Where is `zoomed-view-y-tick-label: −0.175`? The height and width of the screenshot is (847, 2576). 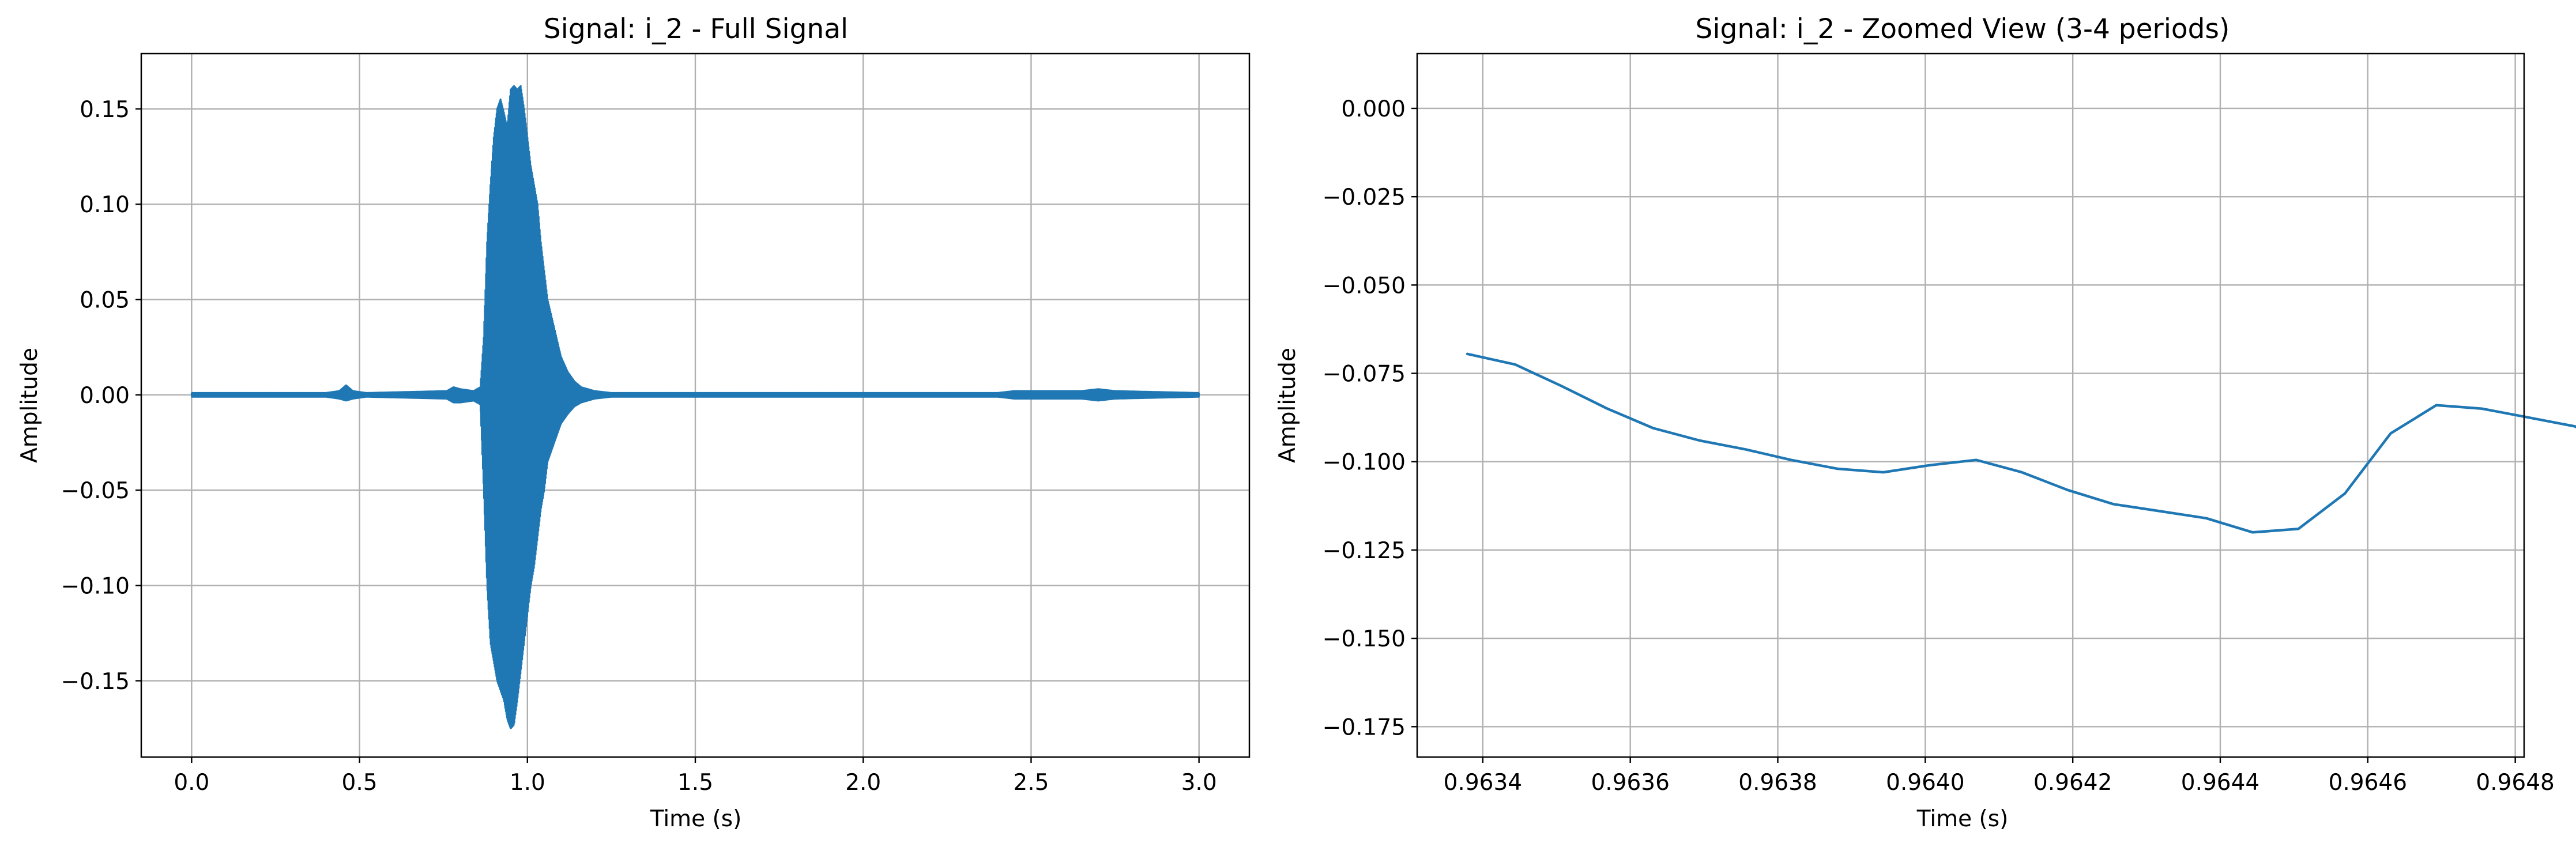
zoomed-view-y-tick-label: −0.175 is located at coordinates (1364, 727).